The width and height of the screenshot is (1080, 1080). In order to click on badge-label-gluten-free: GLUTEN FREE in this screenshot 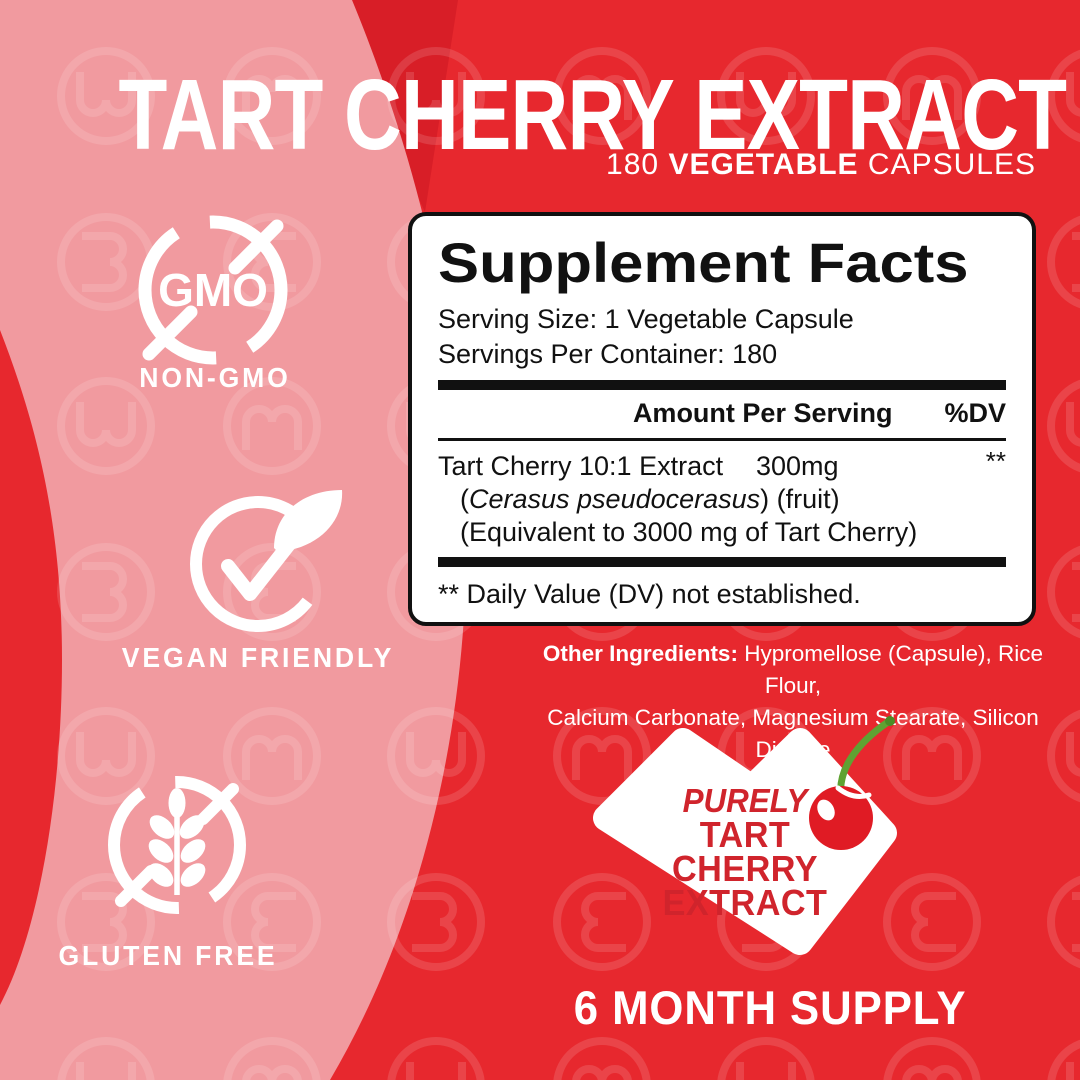, I will do `click(168, 955)`.